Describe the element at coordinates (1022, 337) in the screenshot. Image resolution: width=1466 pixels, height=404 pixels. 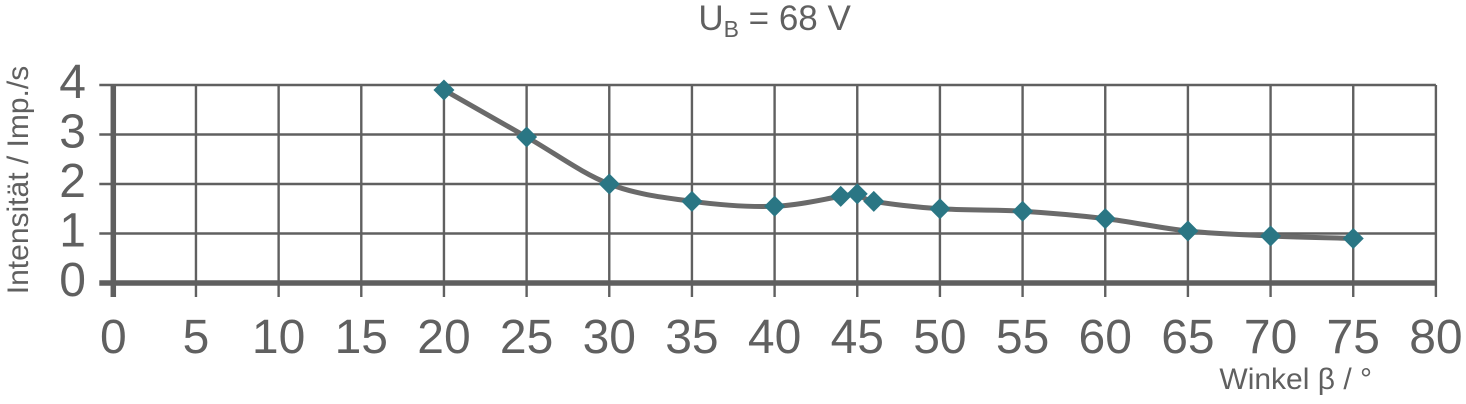
I see `x-tick-label: 55` at that location.